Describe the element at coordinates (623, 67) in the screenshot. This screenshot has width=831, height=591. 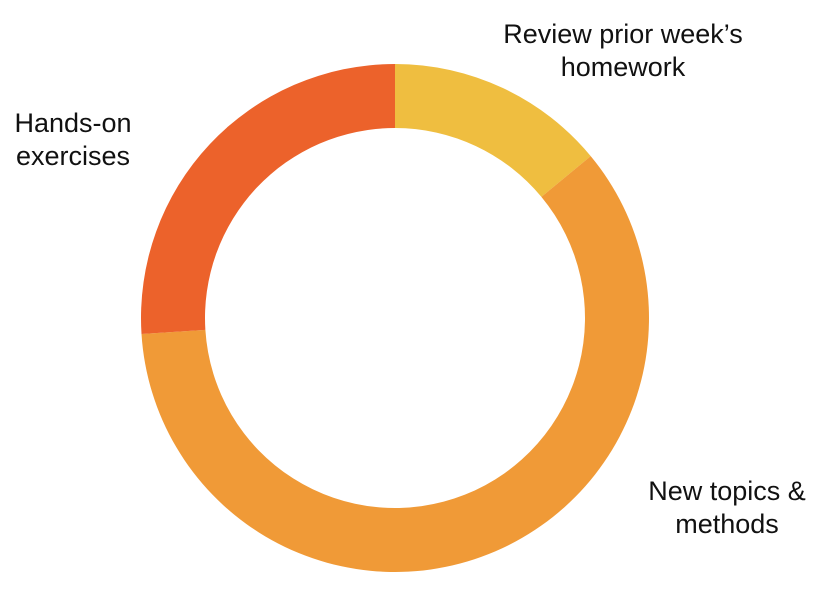
I see `slice-label-1-line-2: homework` at that location.